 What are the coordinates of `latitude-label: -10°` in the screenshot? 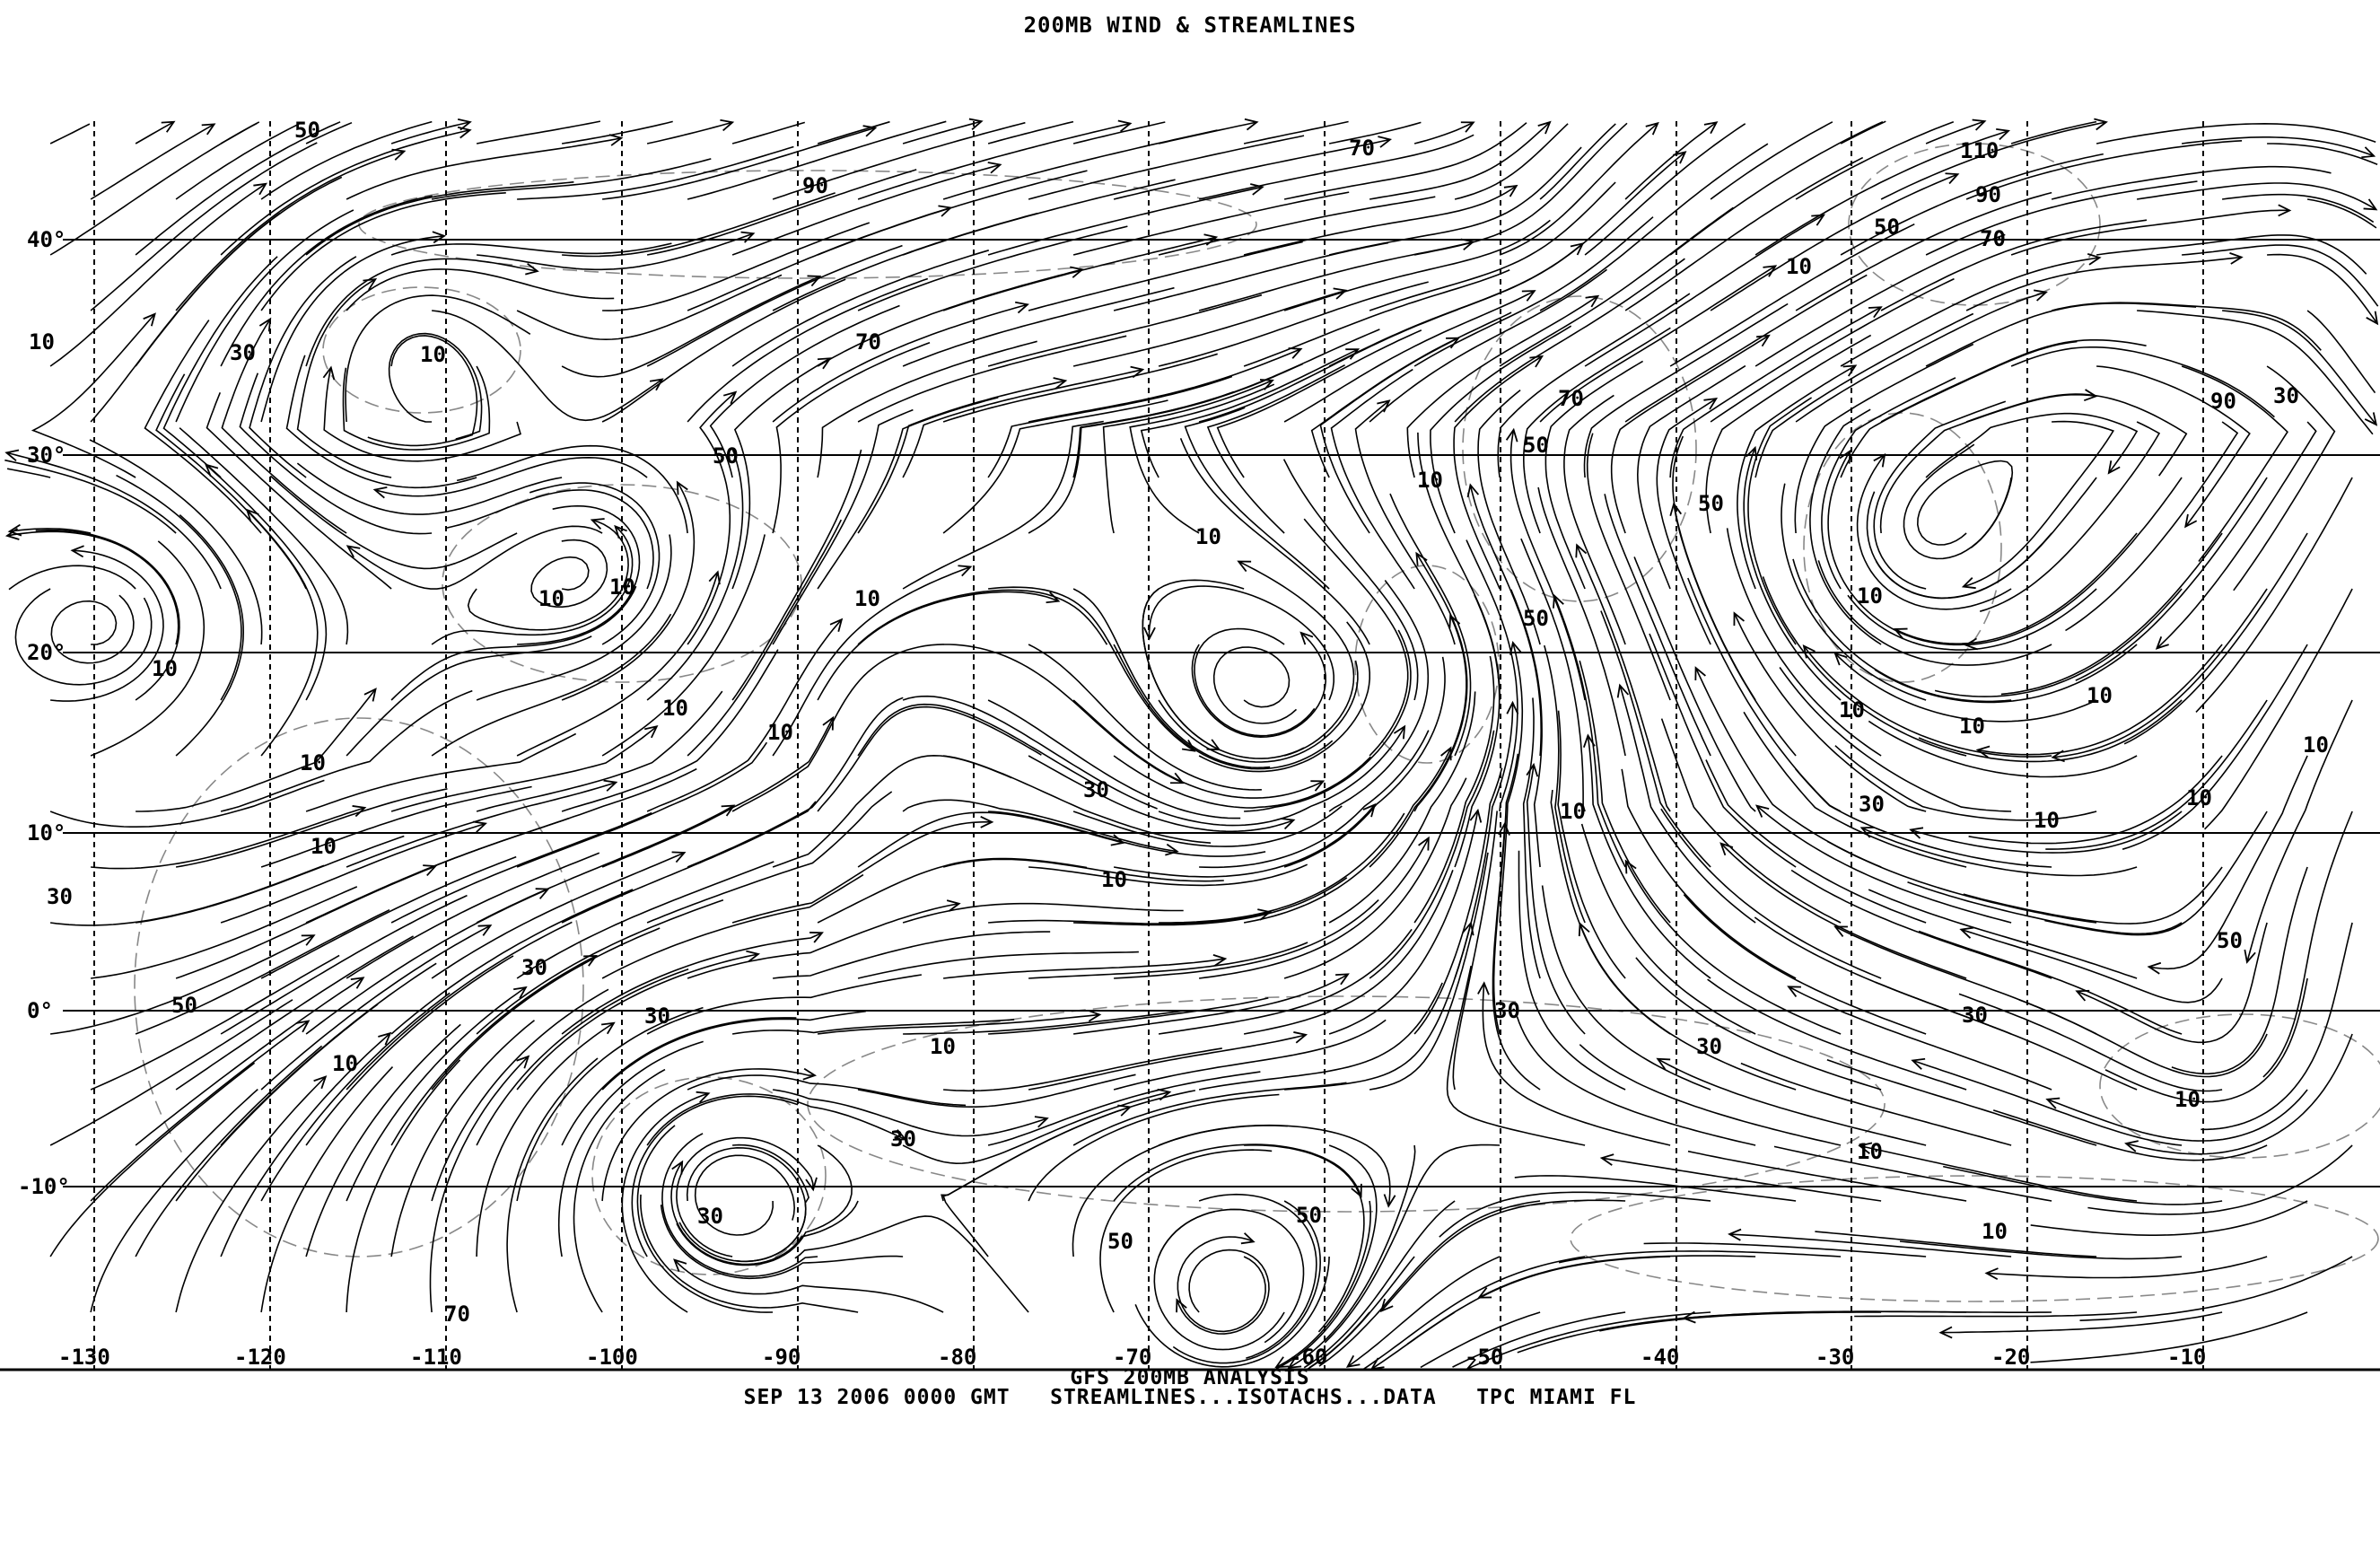 It's located at (44, 1186).